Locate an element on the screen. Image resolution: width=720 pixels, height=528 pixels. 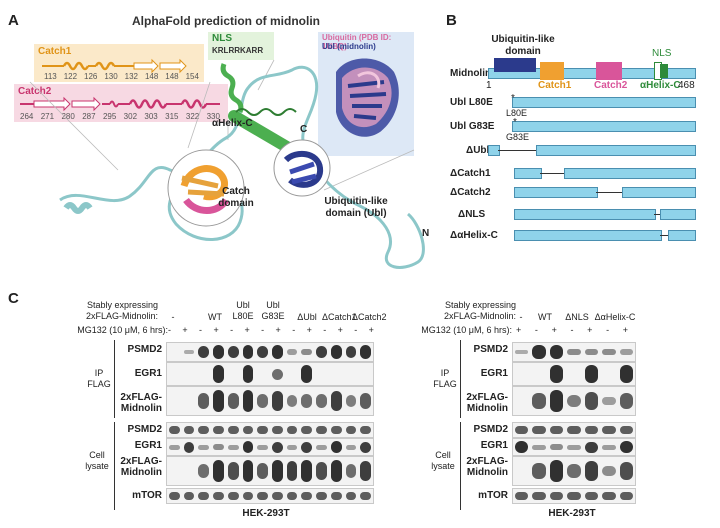
right-blot-lys-mtor is located at coordinates (574, 496).